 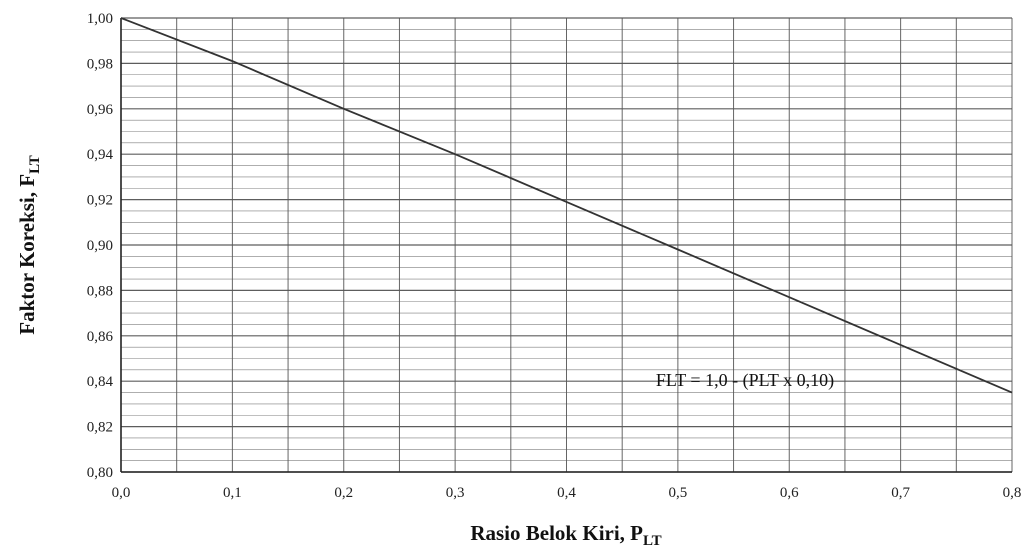 I want to click on y-tick-label: 0,86, so click(x=100, y=337).